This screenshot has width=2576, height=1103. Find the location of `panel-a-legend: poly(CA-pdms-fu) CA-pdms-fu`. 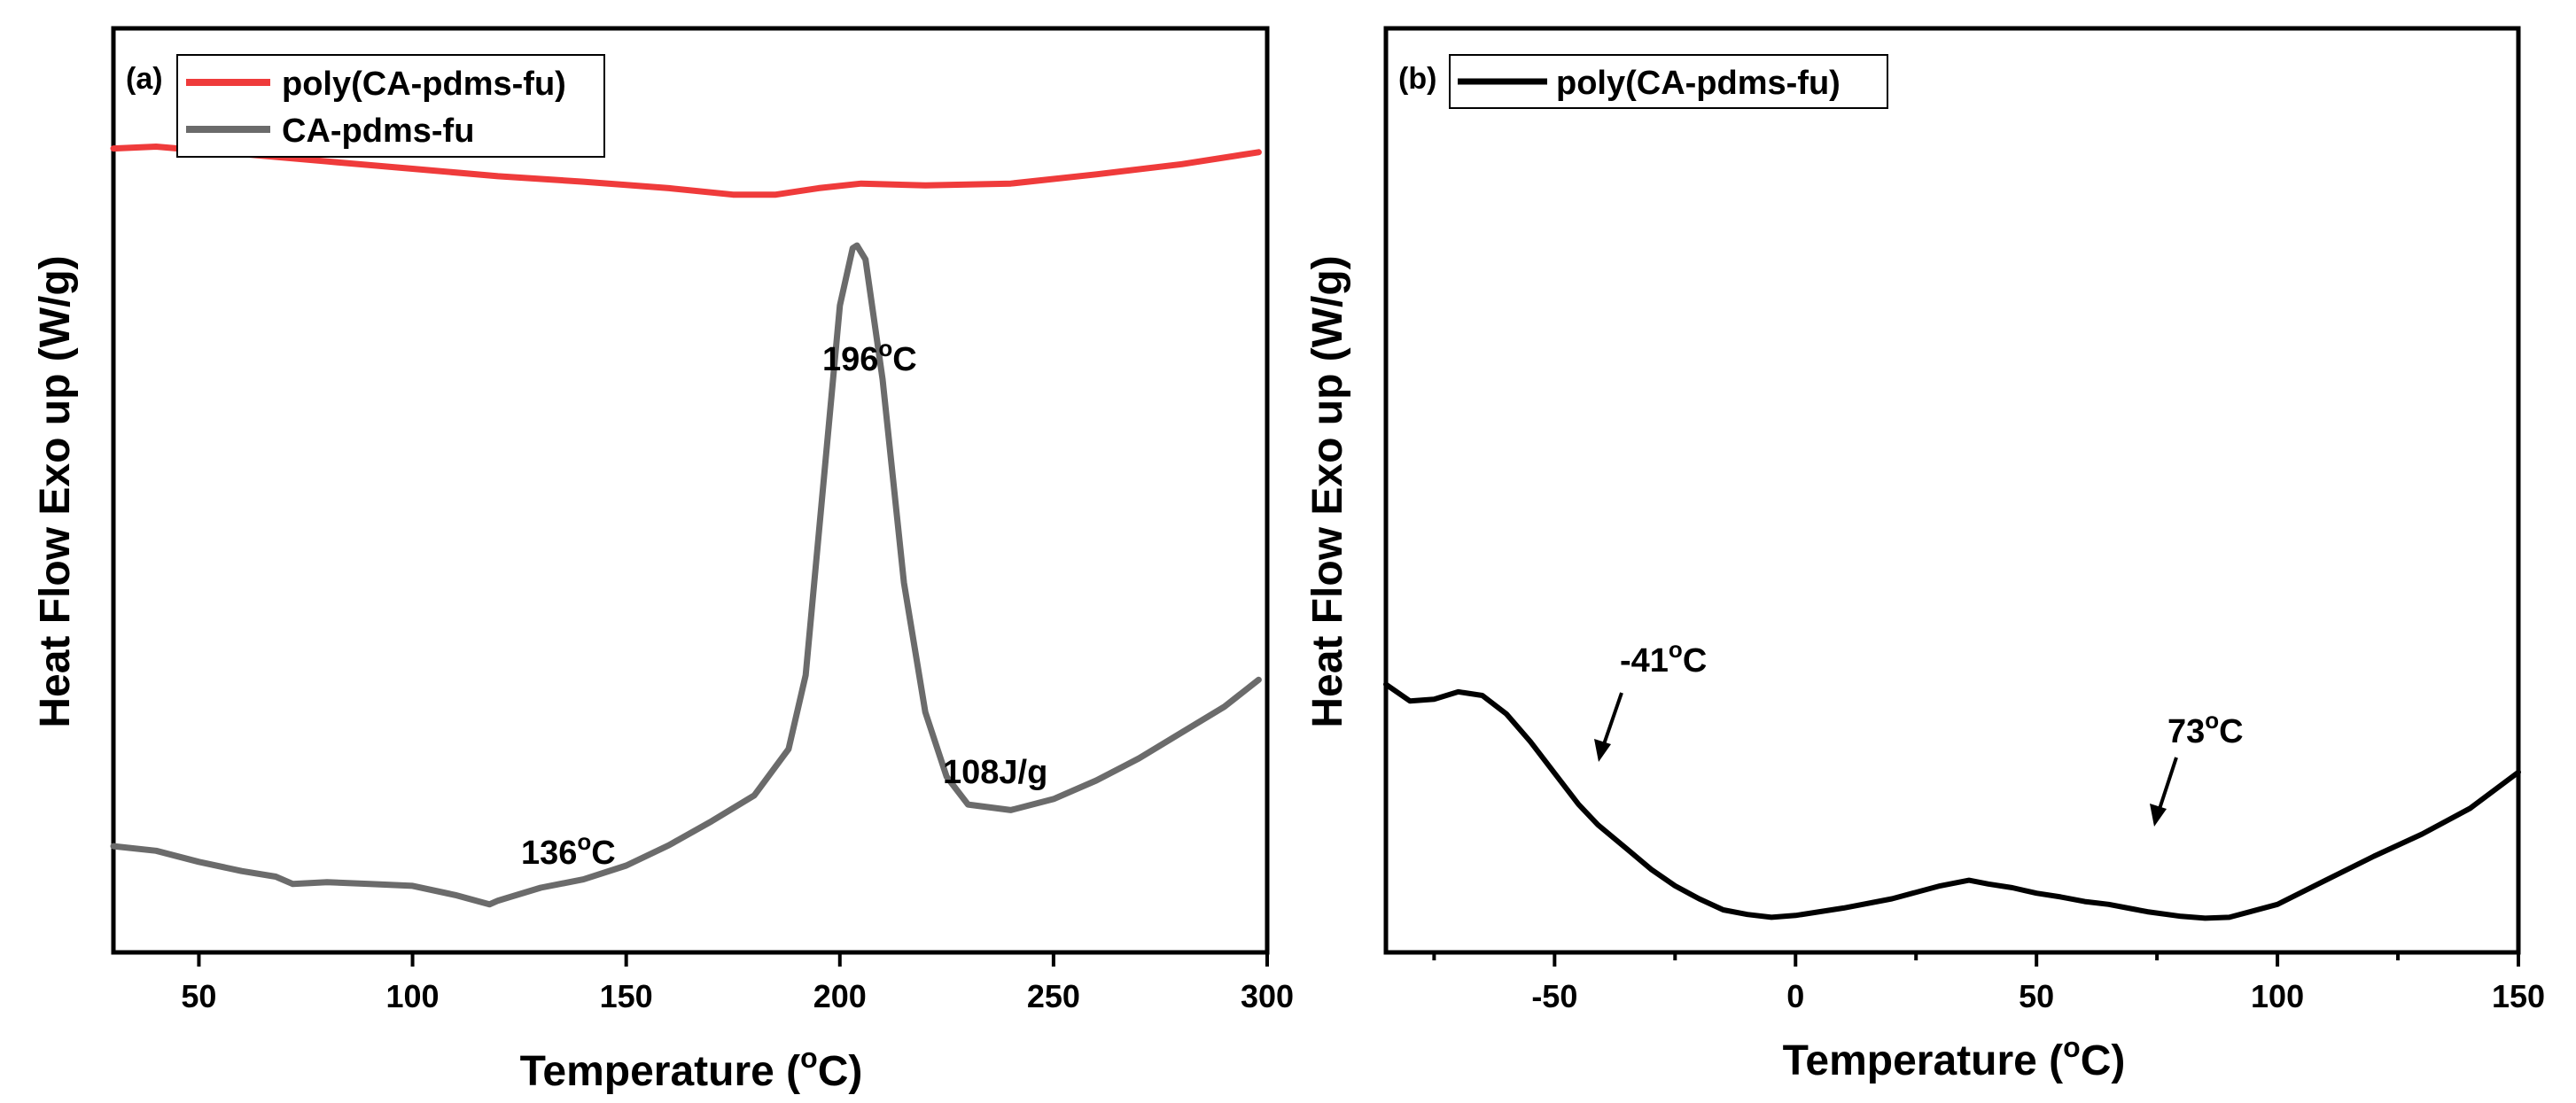

panel-a-legend: poly(CA-pdms-fu) CA-pdms-fu is located at coordinates (391, 106).